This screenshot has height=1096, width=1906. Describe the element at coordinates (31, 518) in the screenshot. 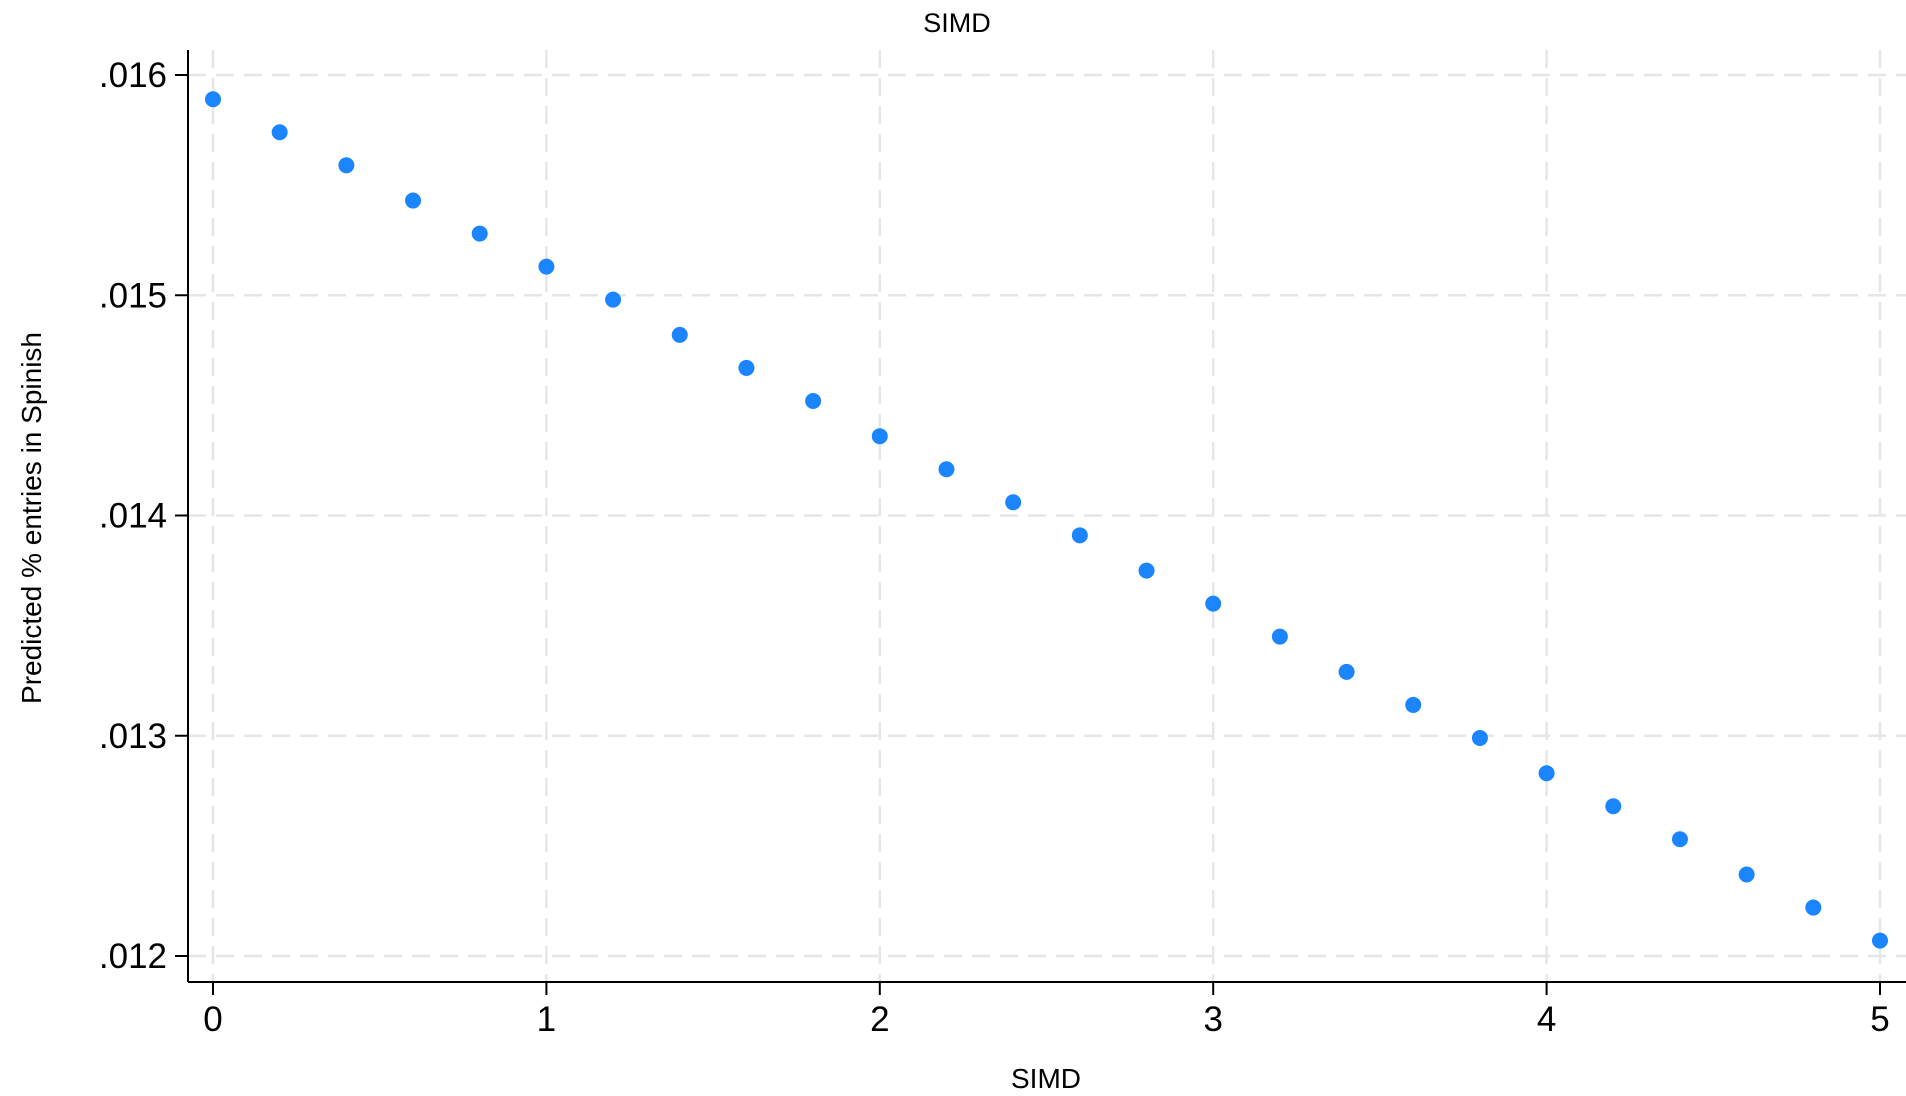

I see `y-axis-label: Predicted % entries in Spinish` at that location.